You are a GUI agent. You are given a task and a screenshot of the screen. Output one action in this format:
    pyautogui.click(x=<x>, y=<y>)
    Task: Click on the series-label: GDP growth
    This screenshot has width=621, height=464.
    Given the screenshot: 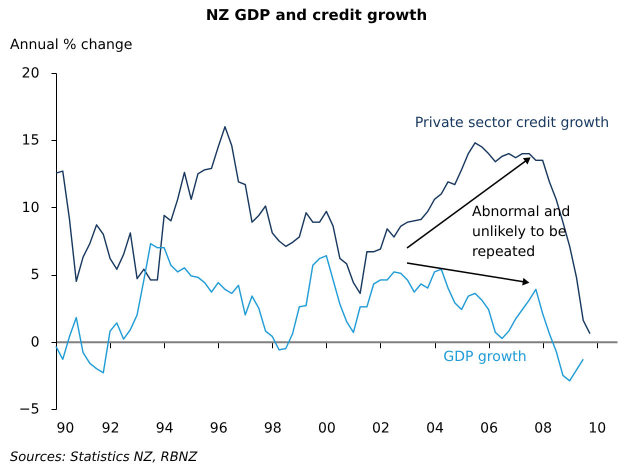 What is the action you would take?
    pyautogui.click(x=485, y=357)
    